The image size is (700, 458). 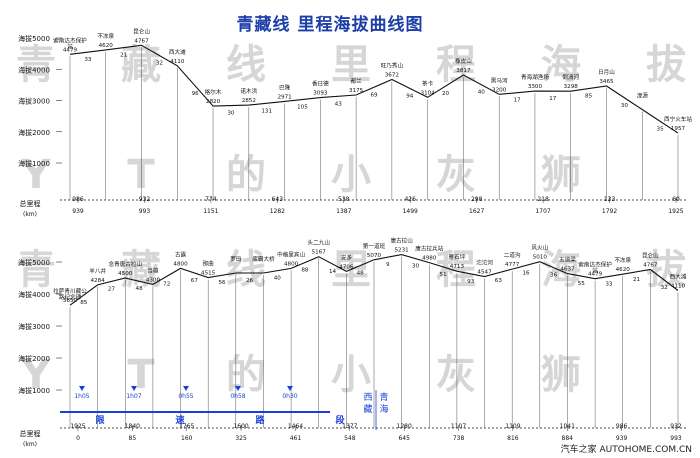 What do you see at coordinates (561, 65) in the screenshot?
I see `watermark-char: 海` at bounding box center [561, 65].